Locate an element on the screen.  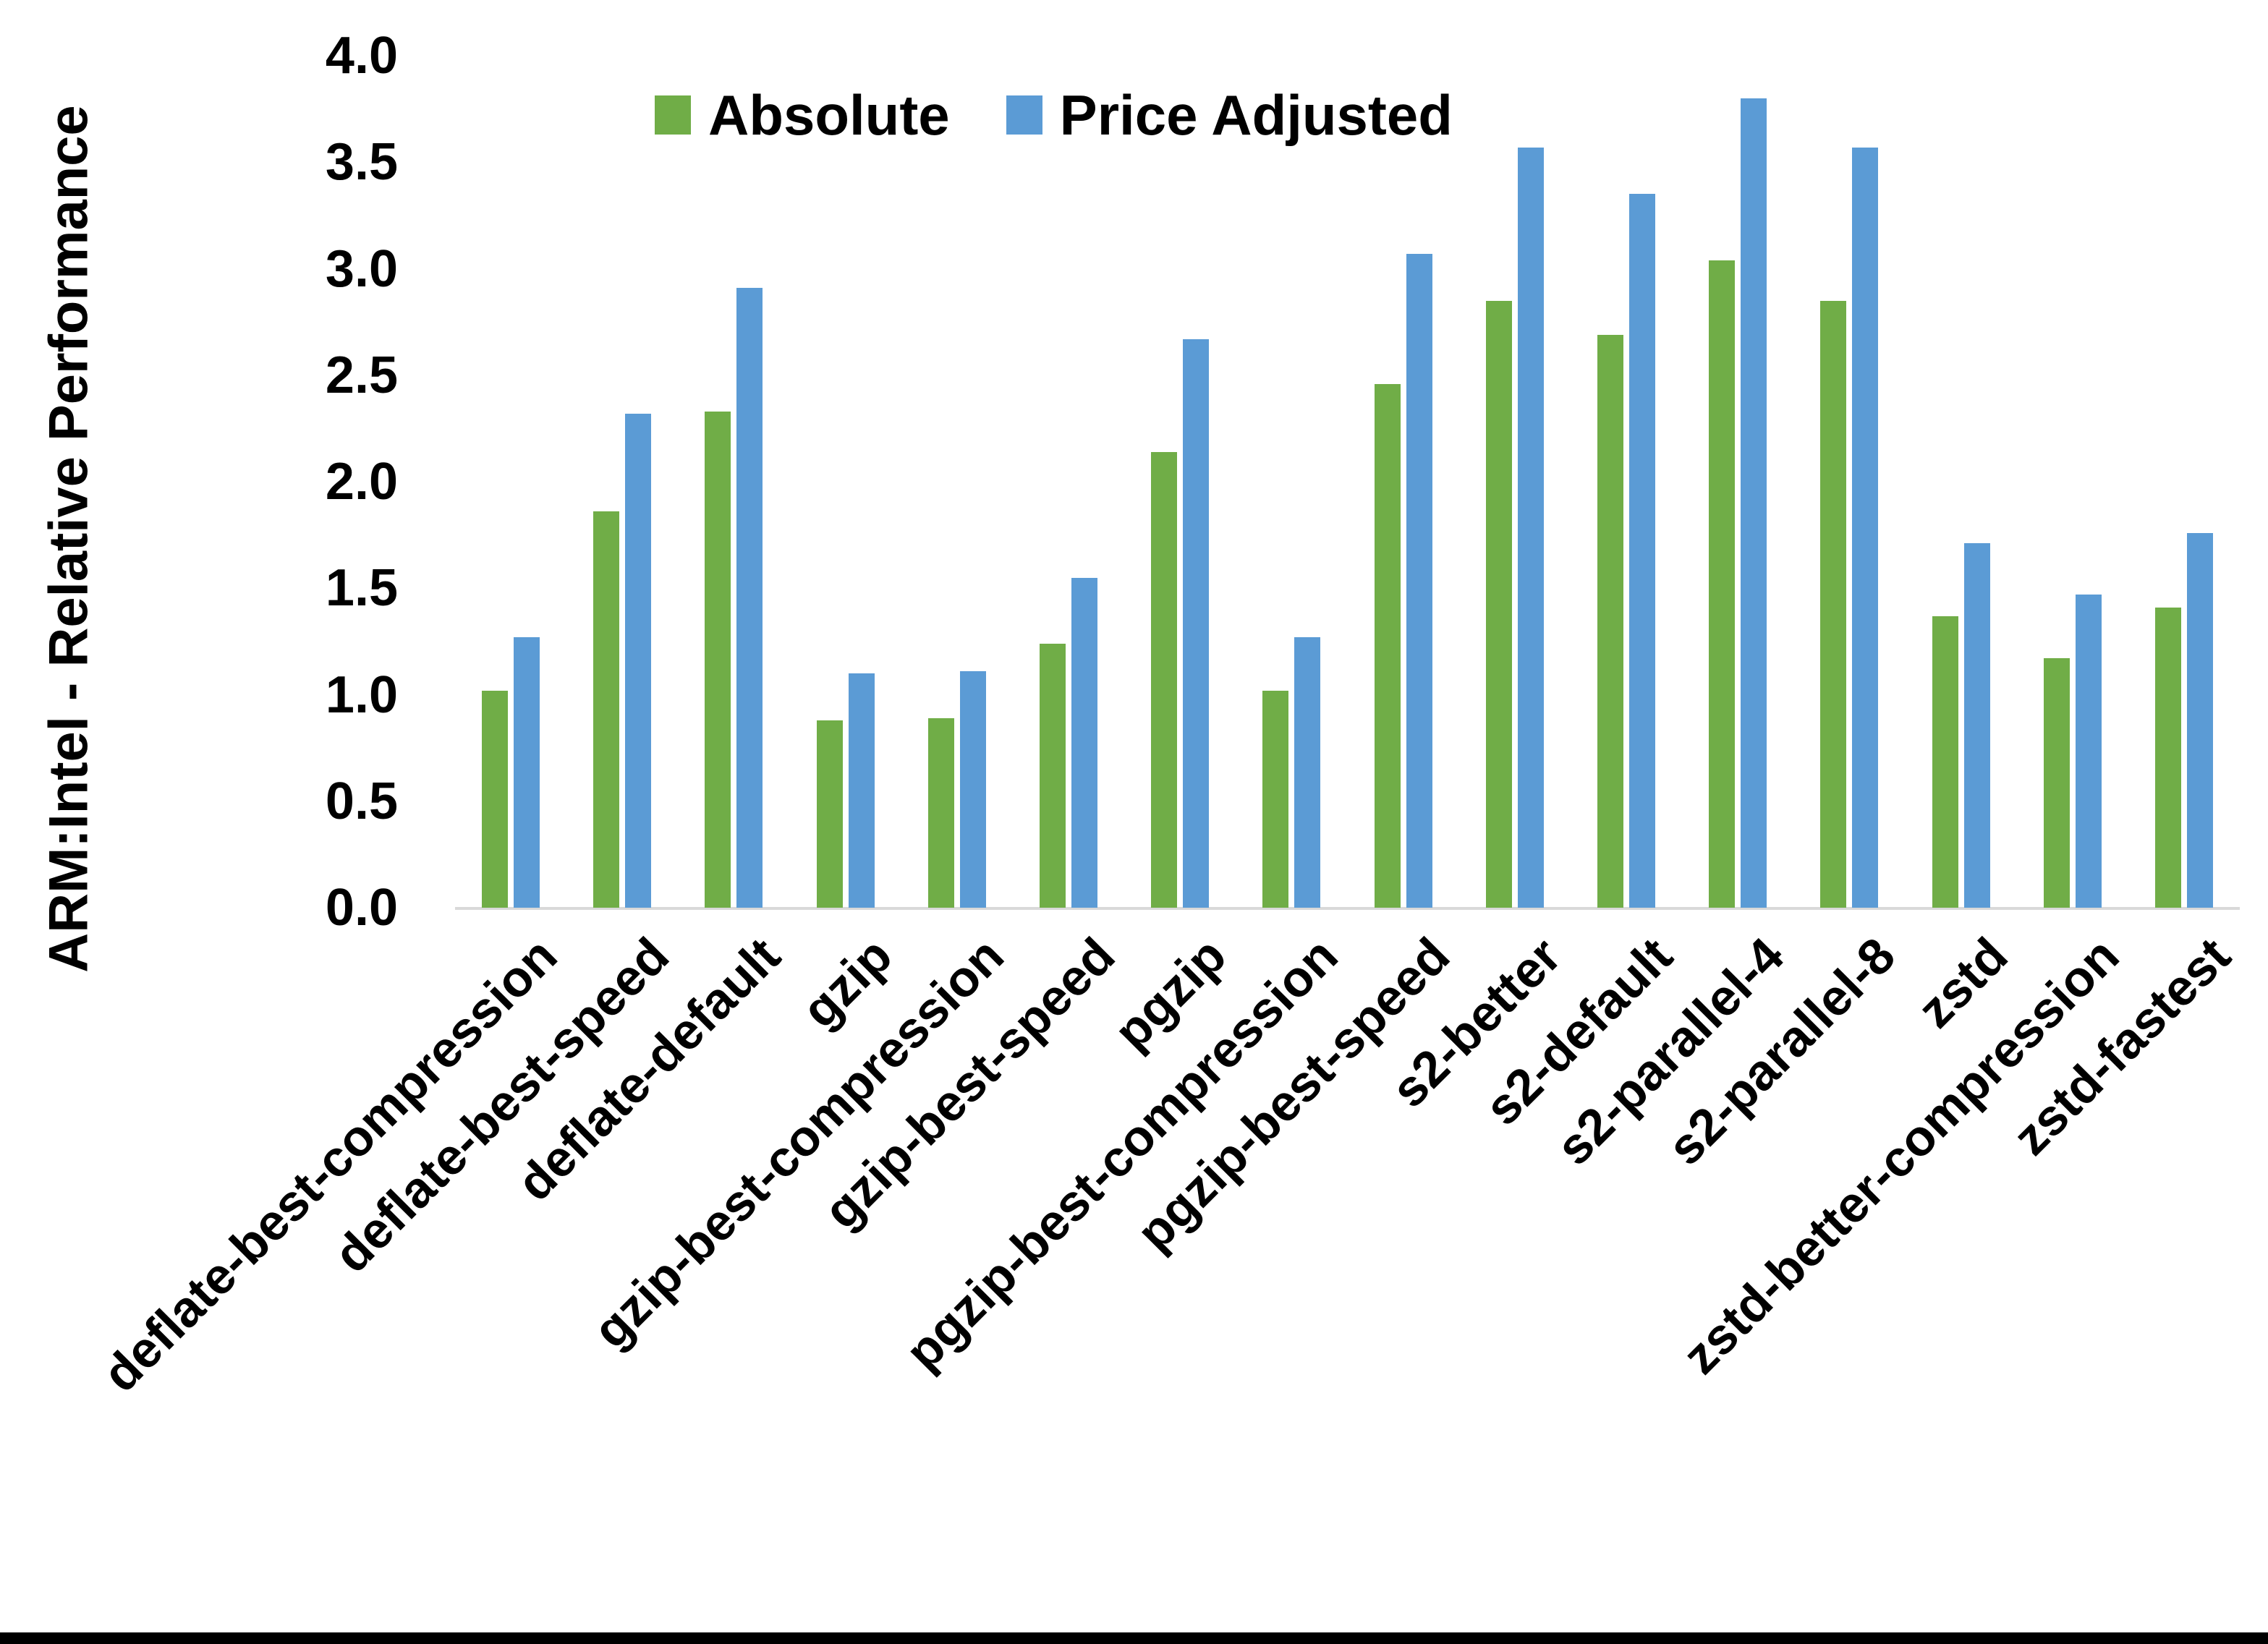
legend-item: Absolute is located at coordinates (802, 115).